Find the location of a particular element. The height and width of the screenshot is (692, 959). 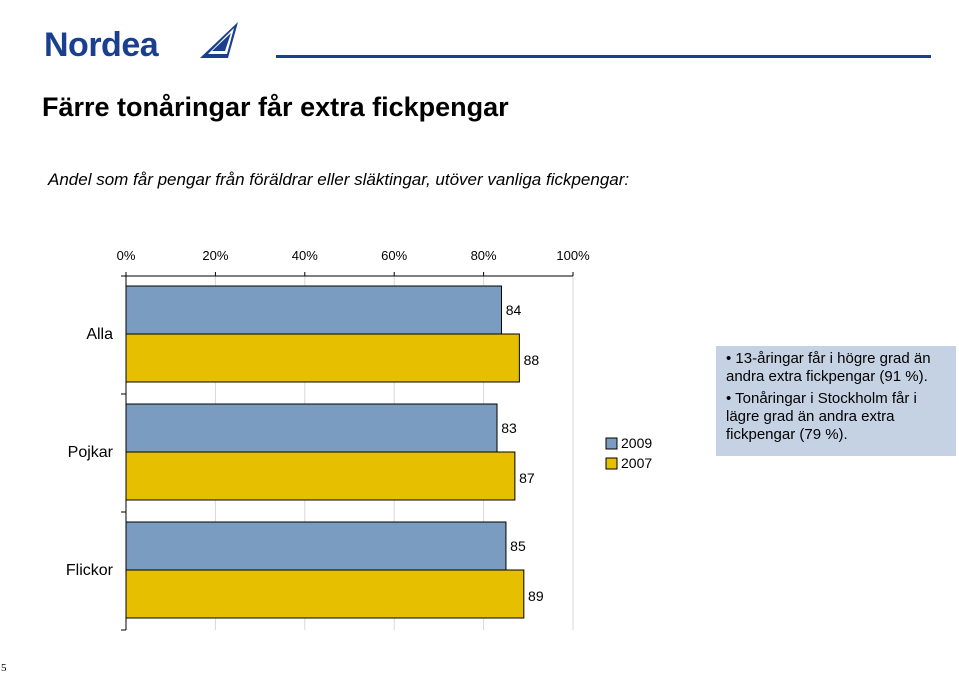

x-tick-label: 60% is located at coordinates (394, 255).